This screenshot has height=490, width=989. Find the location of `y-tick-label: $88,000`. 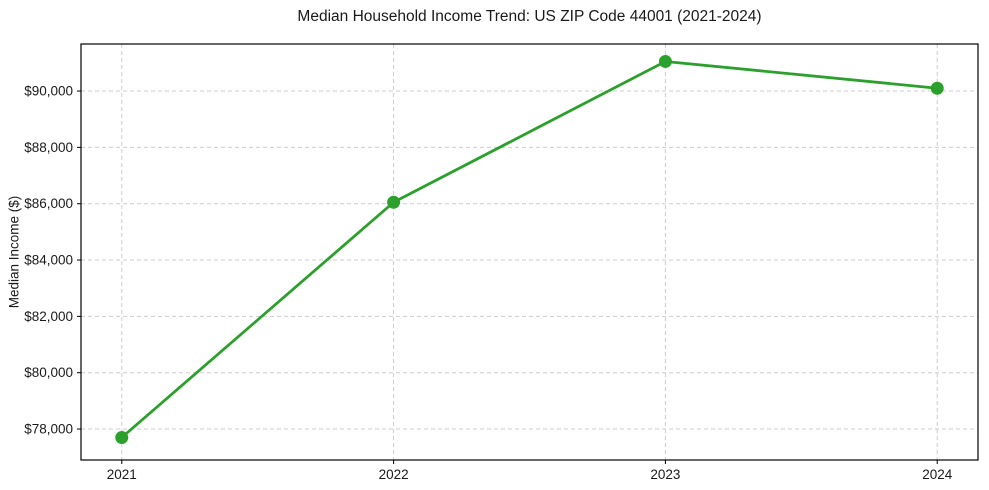

y-tick-label: $88,000 is located at coordinates (48, 147).